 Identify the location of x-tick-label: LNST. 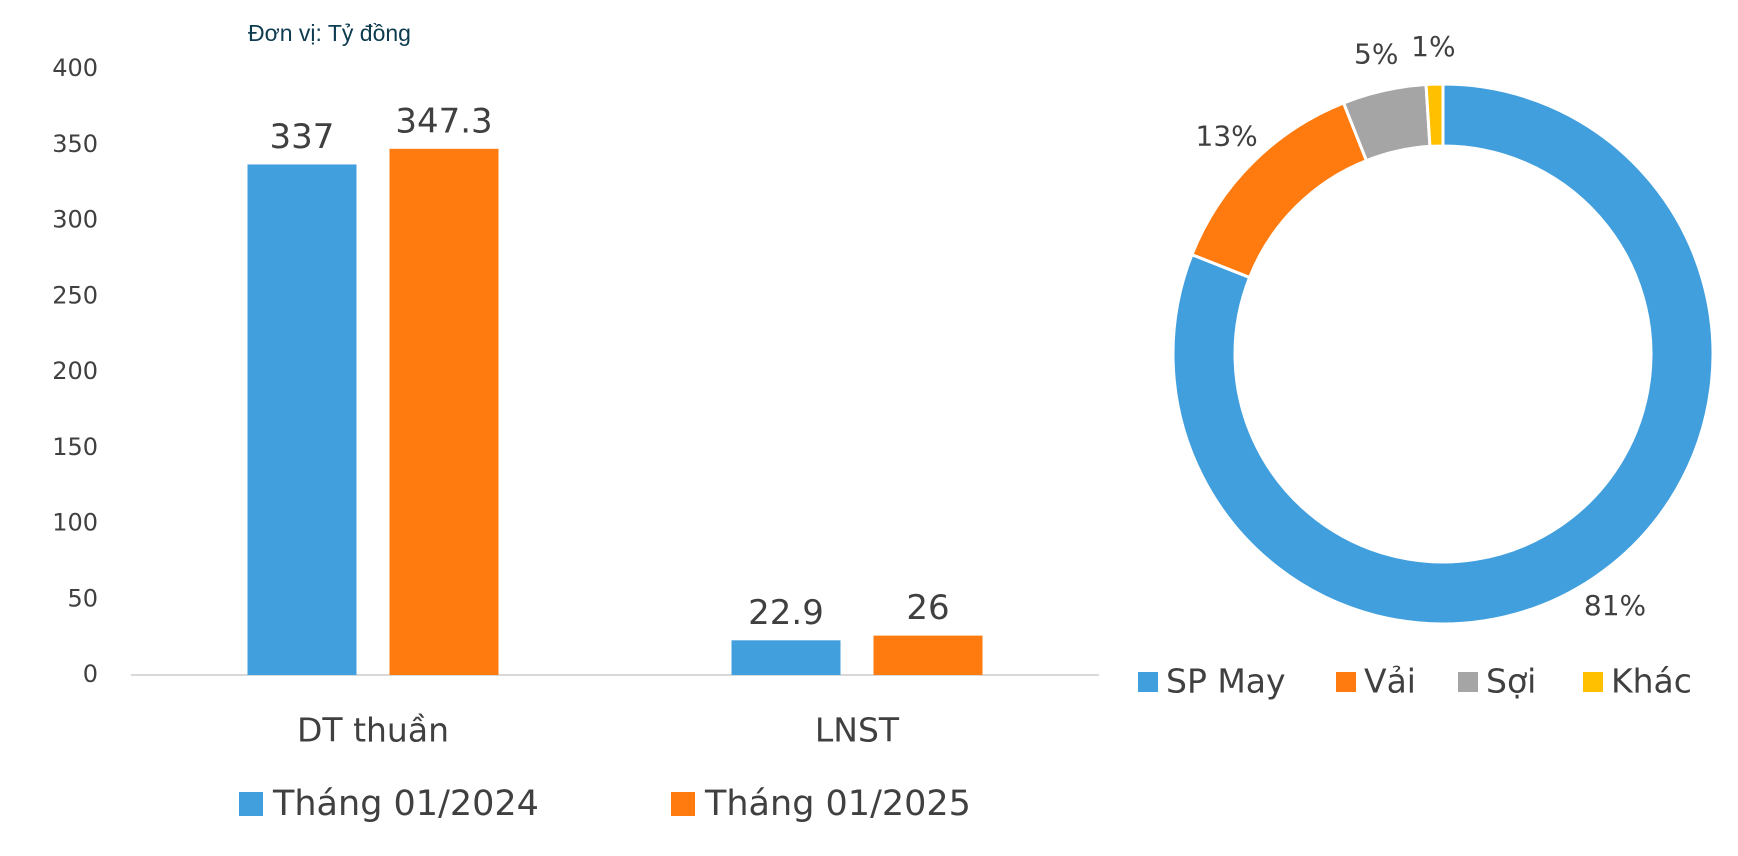
(857, 730).